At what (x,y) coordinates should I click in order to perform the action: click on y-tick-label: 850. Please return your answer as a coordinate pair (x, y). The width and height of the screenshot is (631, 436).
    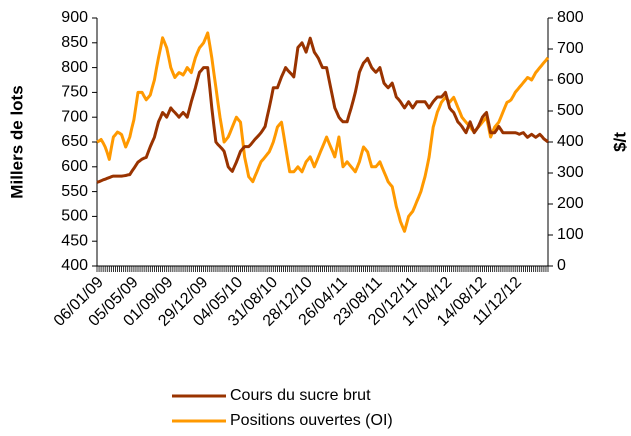
    Looking at the image, I should click on (74, 42).